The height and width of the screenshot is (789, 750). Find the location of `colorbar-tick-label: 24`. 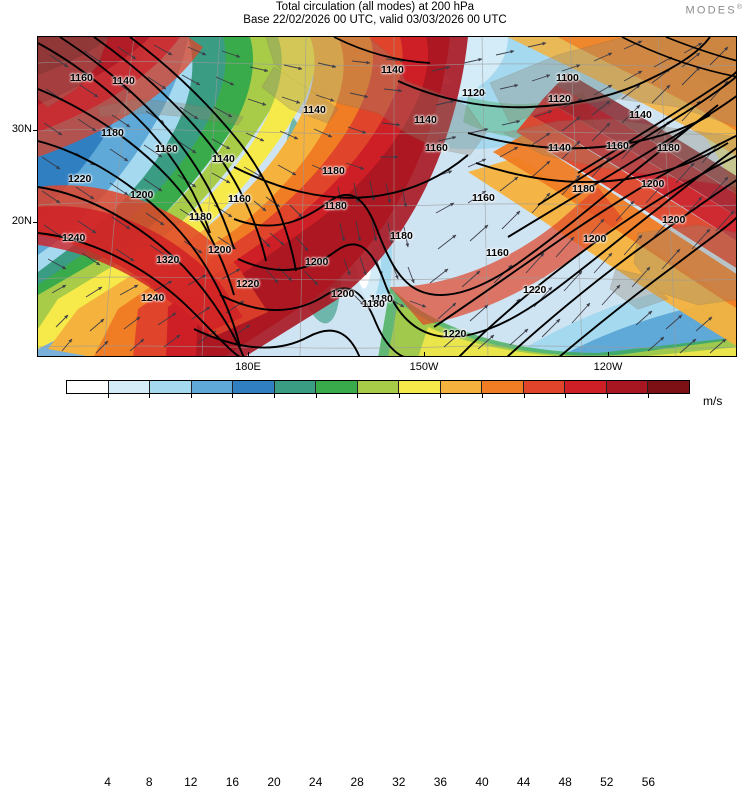

colorbar-tick-label: 24 is located at coordinates (315, 782).